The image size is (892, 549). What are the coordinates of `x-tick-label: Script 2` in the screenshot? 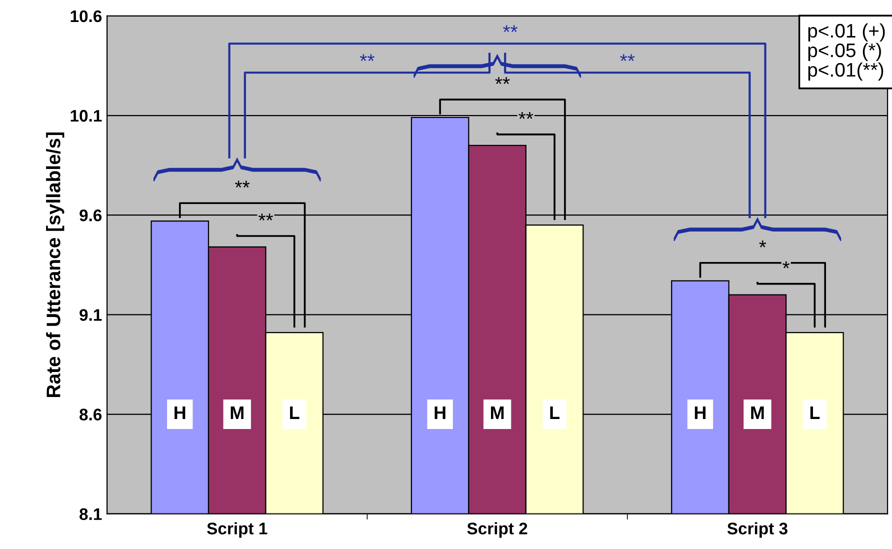 It's located at (497, 530).